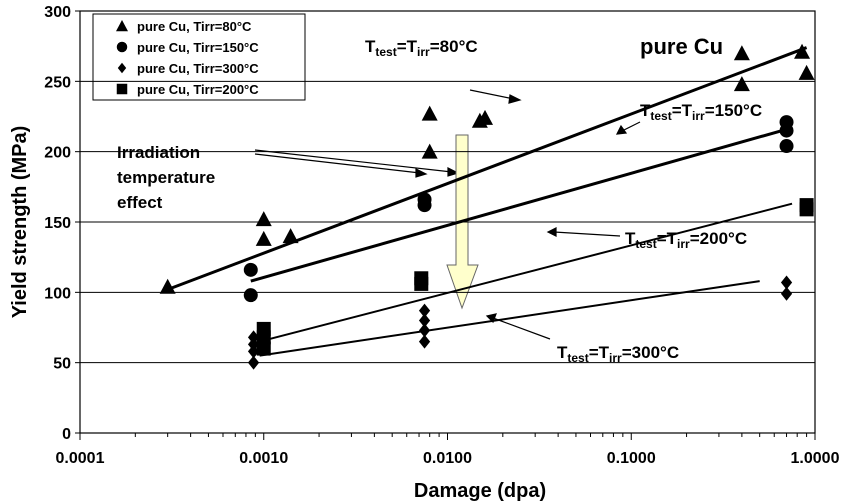 The width and height of the screenshot is (845, 503). Describe the element at coordinates (454, 46) in the screenshot. I see `annotation-text: =80°C` at that location.